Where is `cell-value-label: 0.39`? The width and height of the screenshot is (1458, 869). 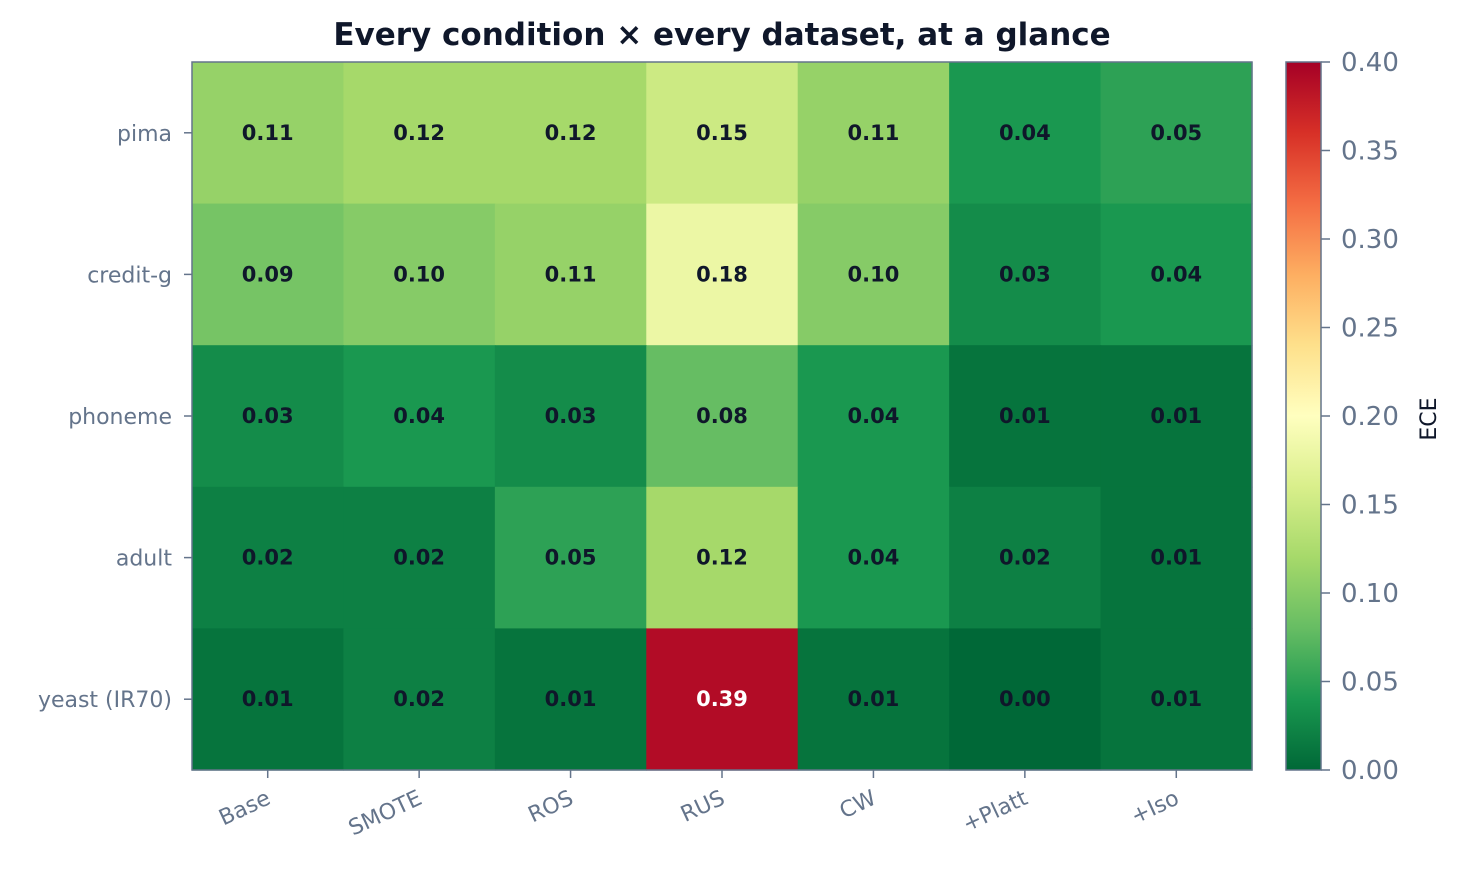 cell-value-label: 0.39 is located at coordinates (722, 699).